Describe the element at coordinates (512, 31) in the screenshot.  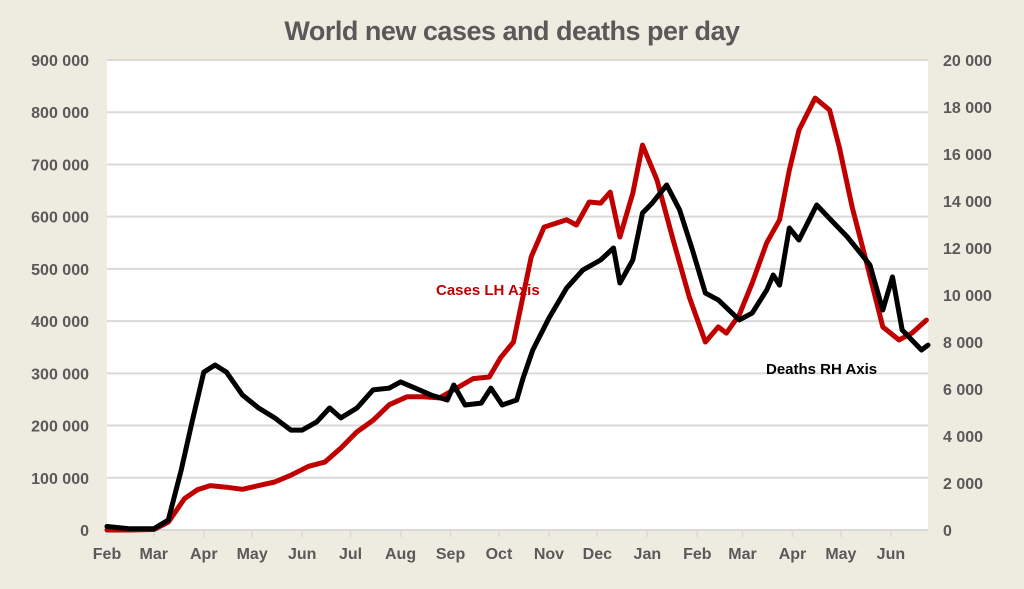
I see `chart-title: World new cases and deaths per day` at that location.